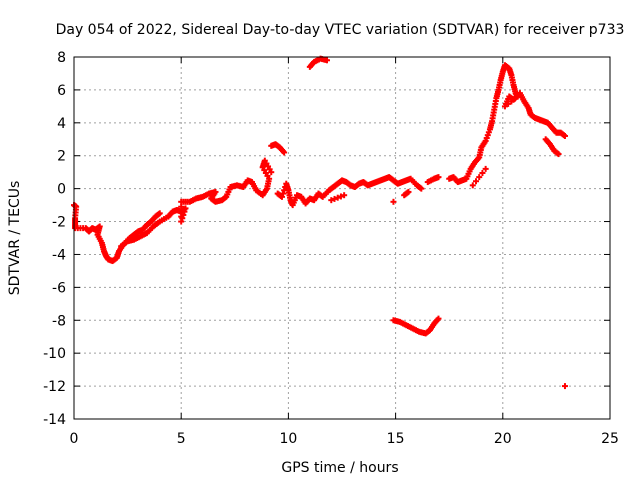 The height and width of the screenshot is (485, 640). What do you see at coordinates (59, 255) in the screenshot?
I see `y-tick-label: -4` at bounding box center [59, 255].